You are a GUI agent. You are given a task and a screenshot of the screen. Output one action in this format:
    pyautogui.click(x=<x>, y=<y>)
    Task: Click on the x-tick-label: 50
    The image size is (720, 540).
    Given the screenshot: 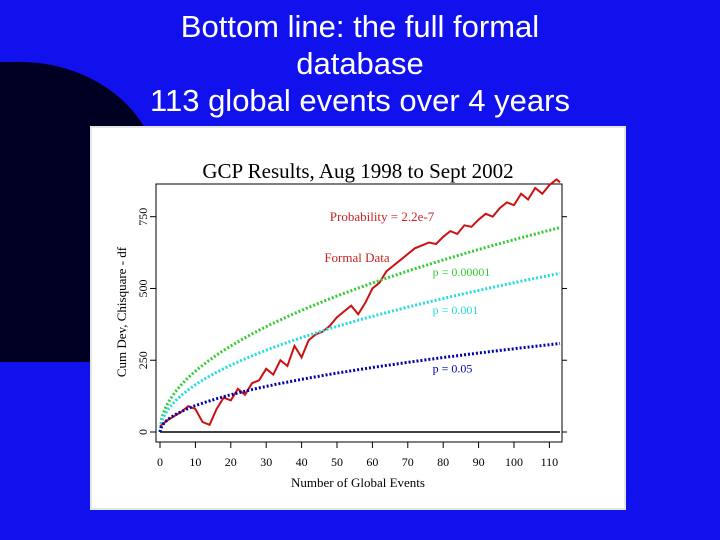 What is the action you would take?
    pyautogui.click(x=337, y=462)
    